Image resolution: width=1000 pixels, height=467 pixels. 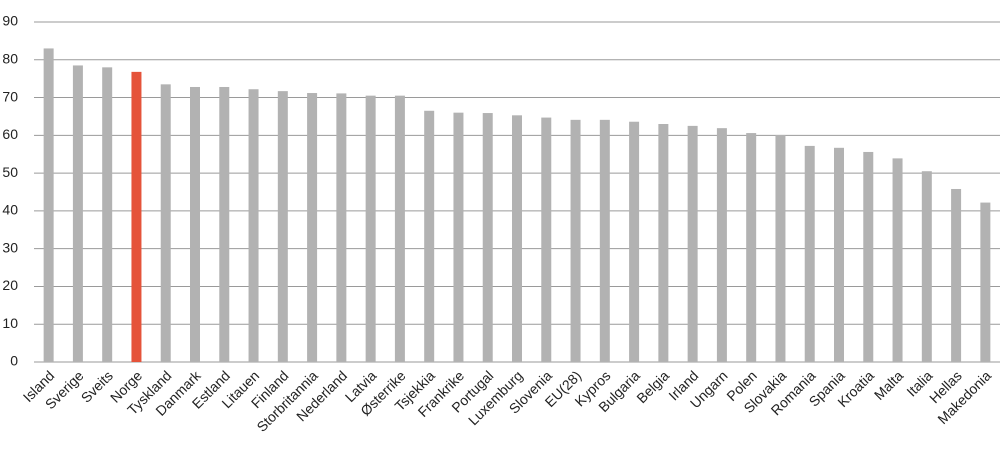 What do you see at coordinates (10, 21) in the screenshot?
I see `y-tick-label: 90` at bounding box center [10, 21].